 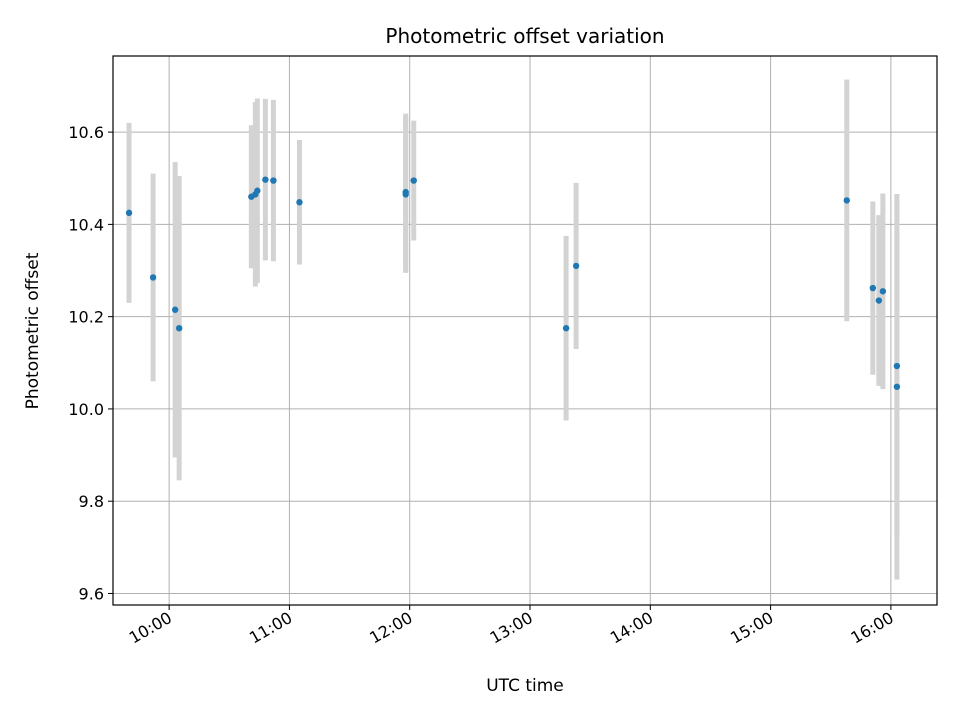 What do you see at coordinates (86, 132) in the screenshot?
I see `y-tick-label: 10.6` at bounding box center [86, 132].